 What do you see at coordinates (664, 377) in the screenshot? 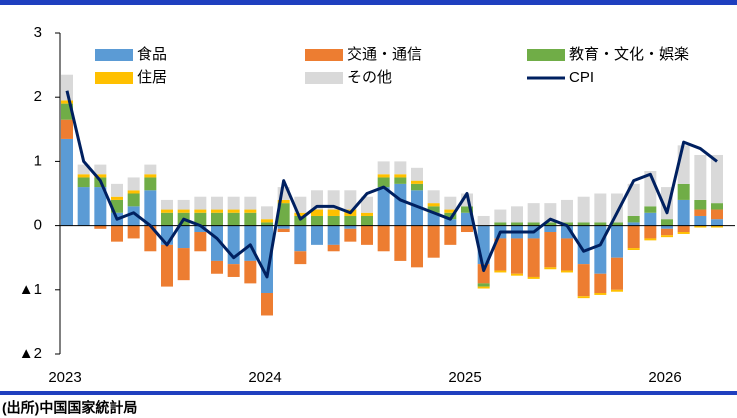
I see `x-tick-label: 2026` at bounding box center [664, 377].